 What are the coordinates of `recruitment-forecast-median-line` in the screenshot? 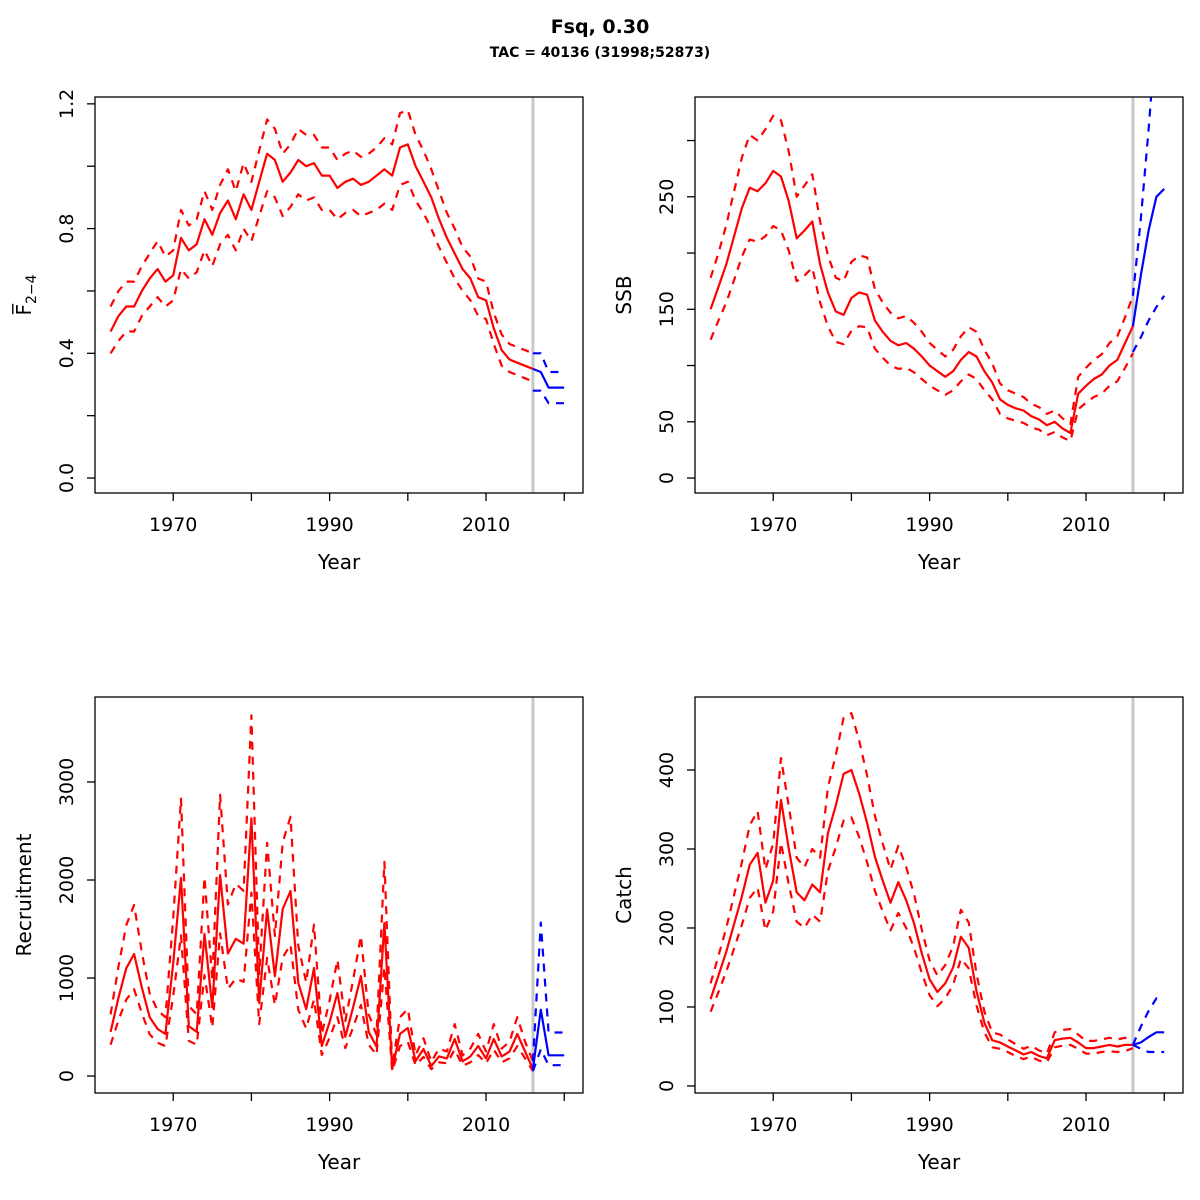 It's located at (548, 1039).